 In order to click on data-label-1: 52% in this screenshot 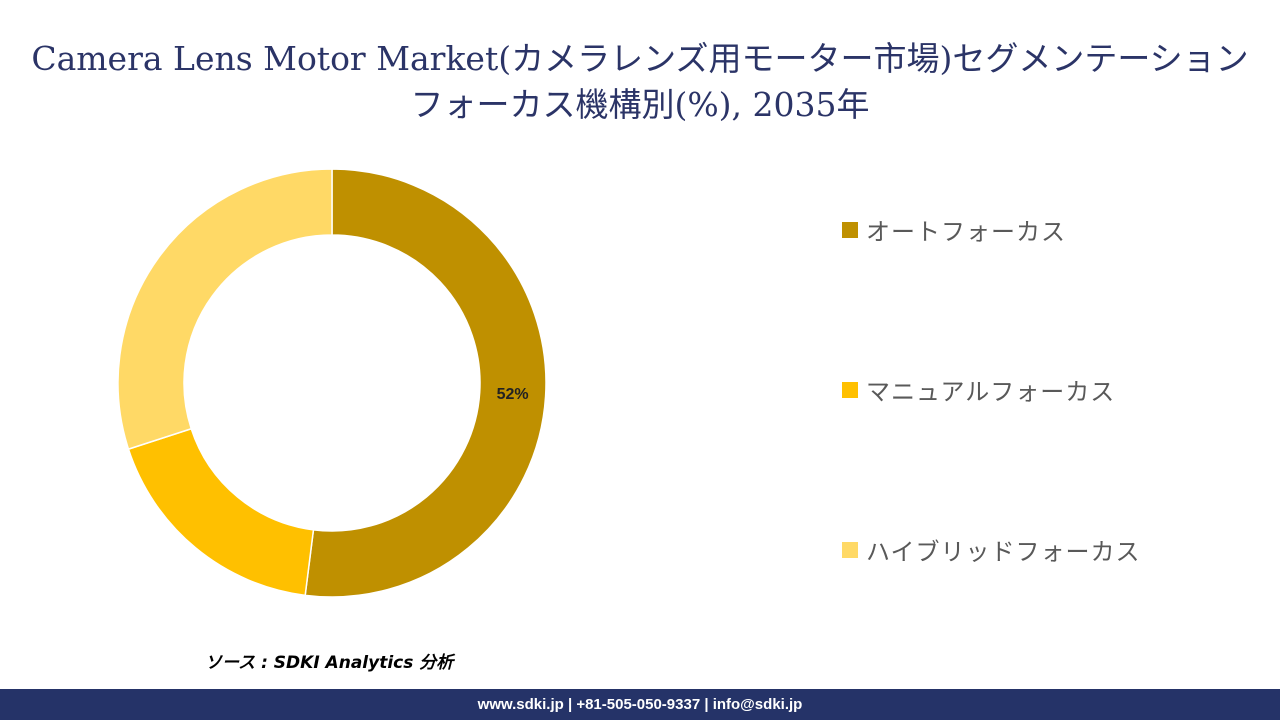, I will do `click(513, 394)`.